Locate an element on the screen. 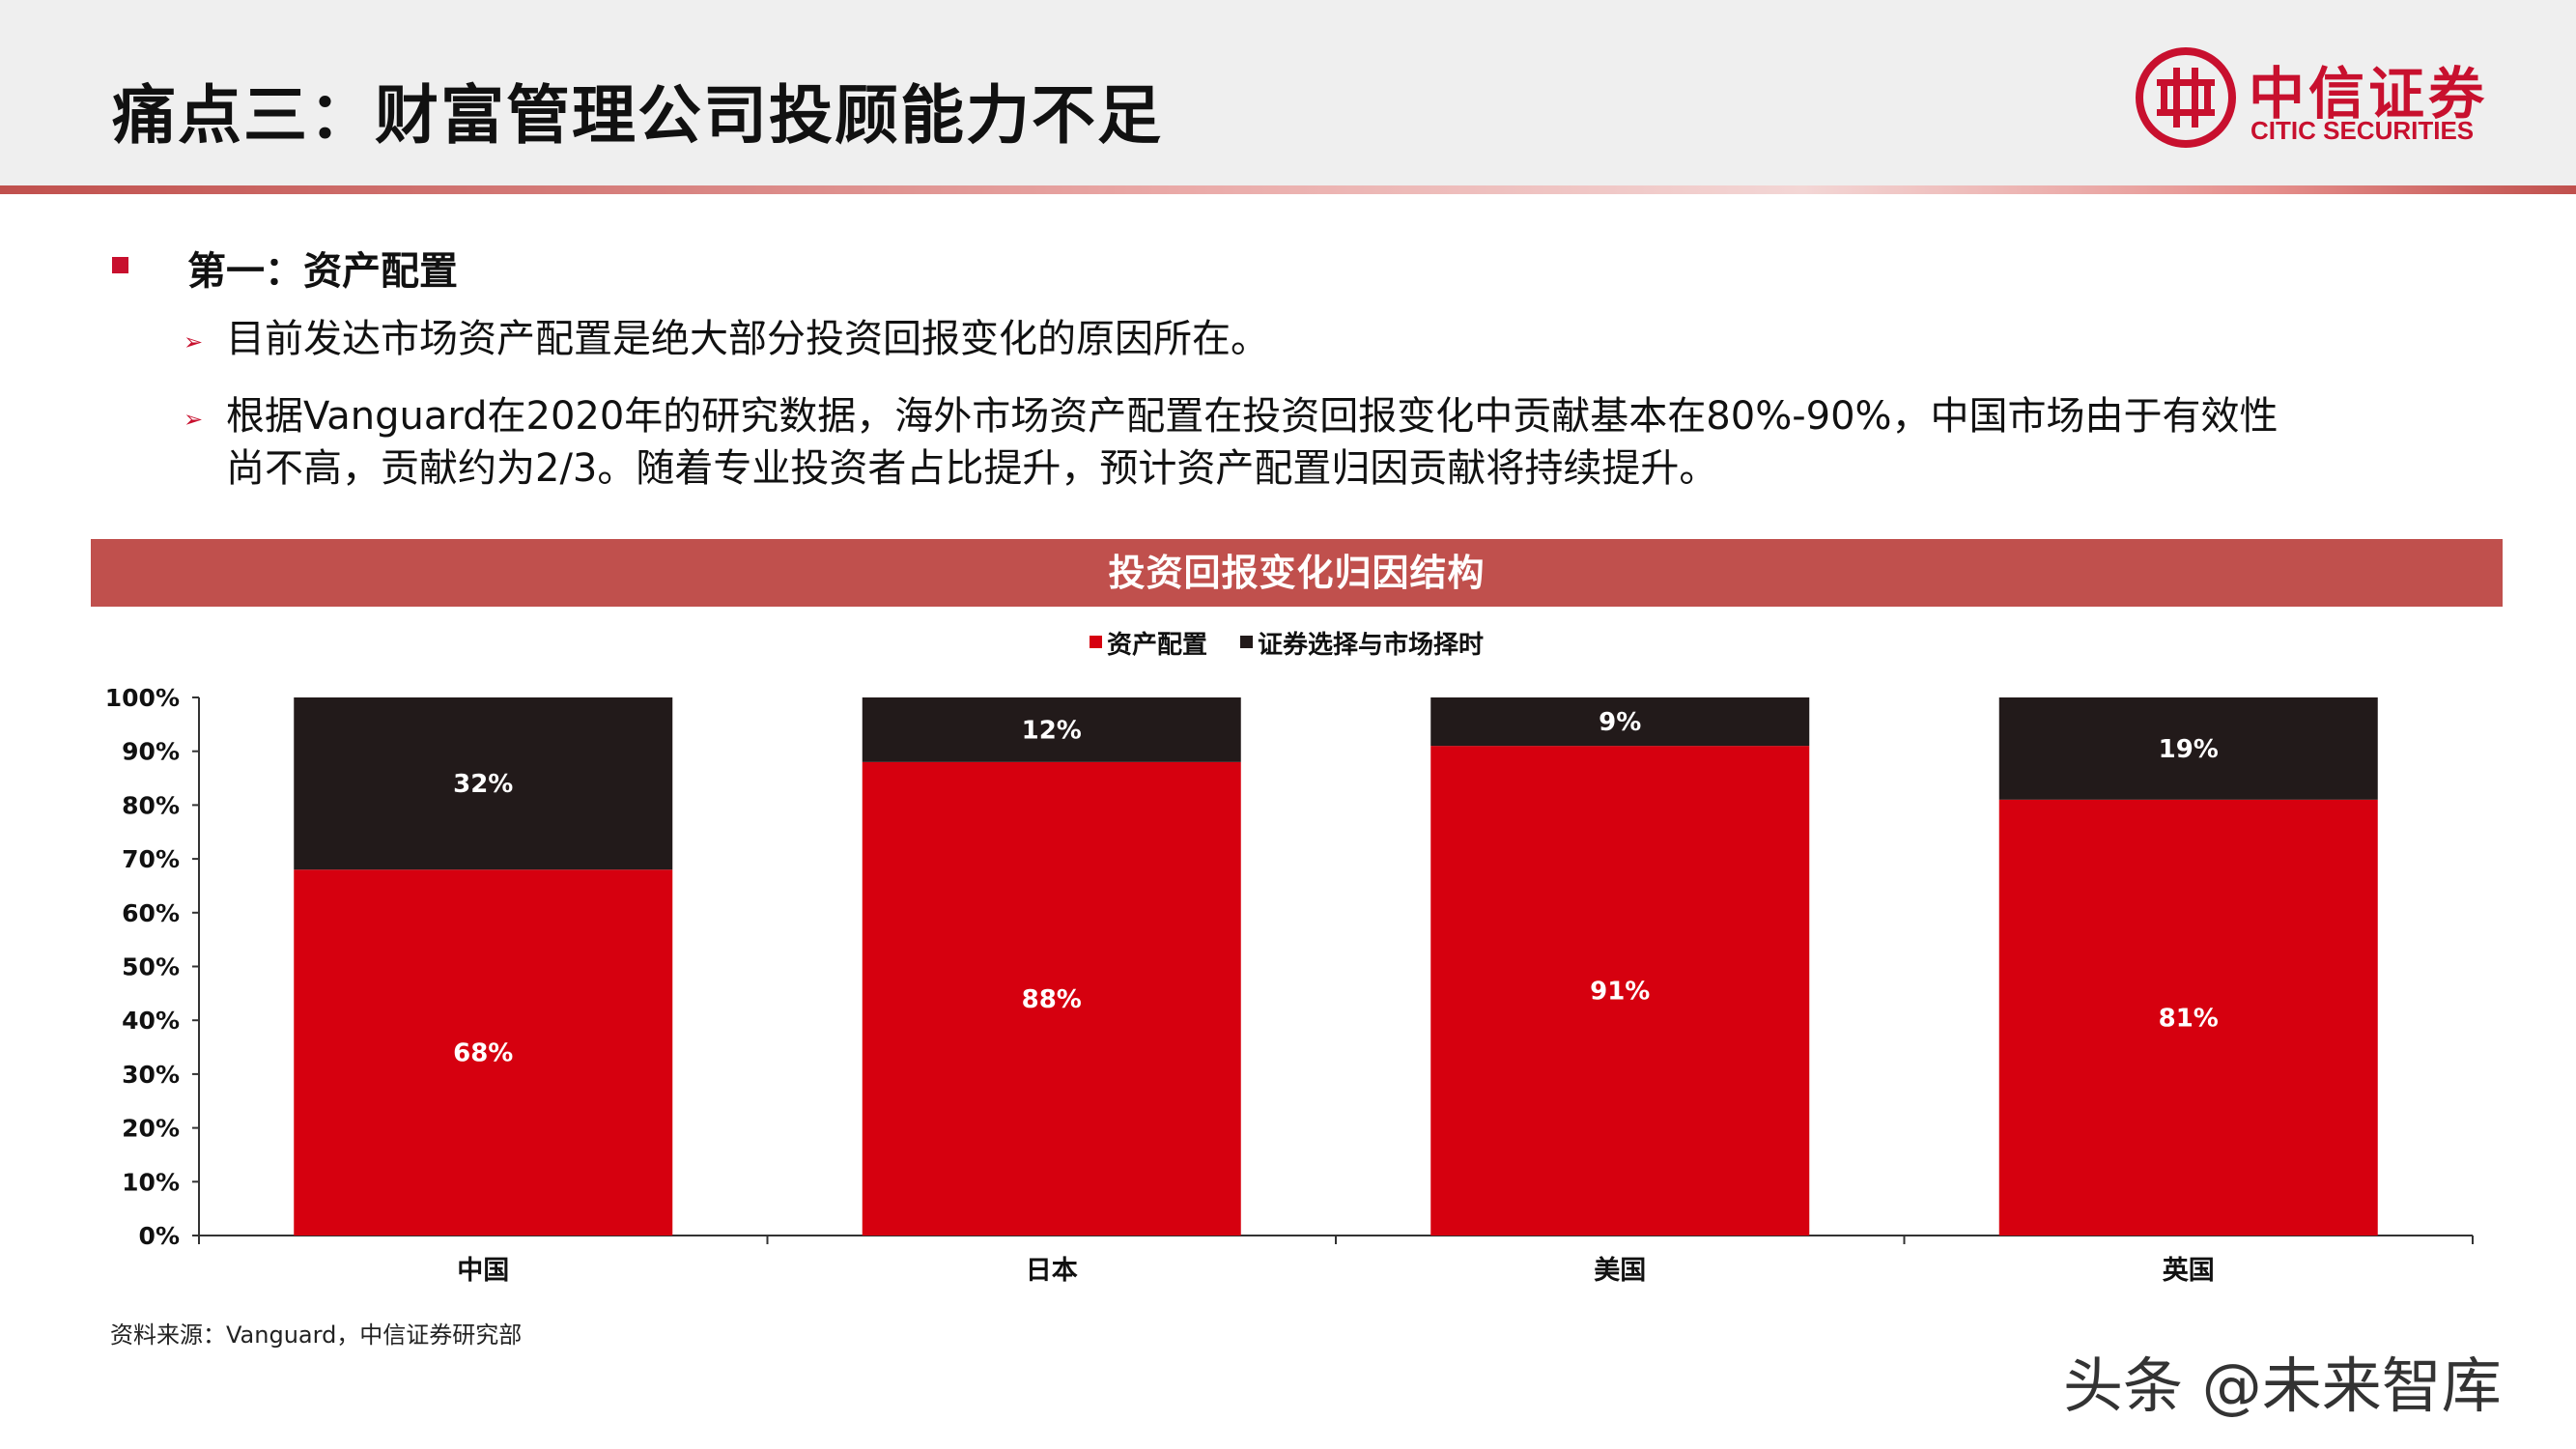  source-note: 资料来源：Vanguard，中信证券研究部 is located at coordinates (316, 1335).